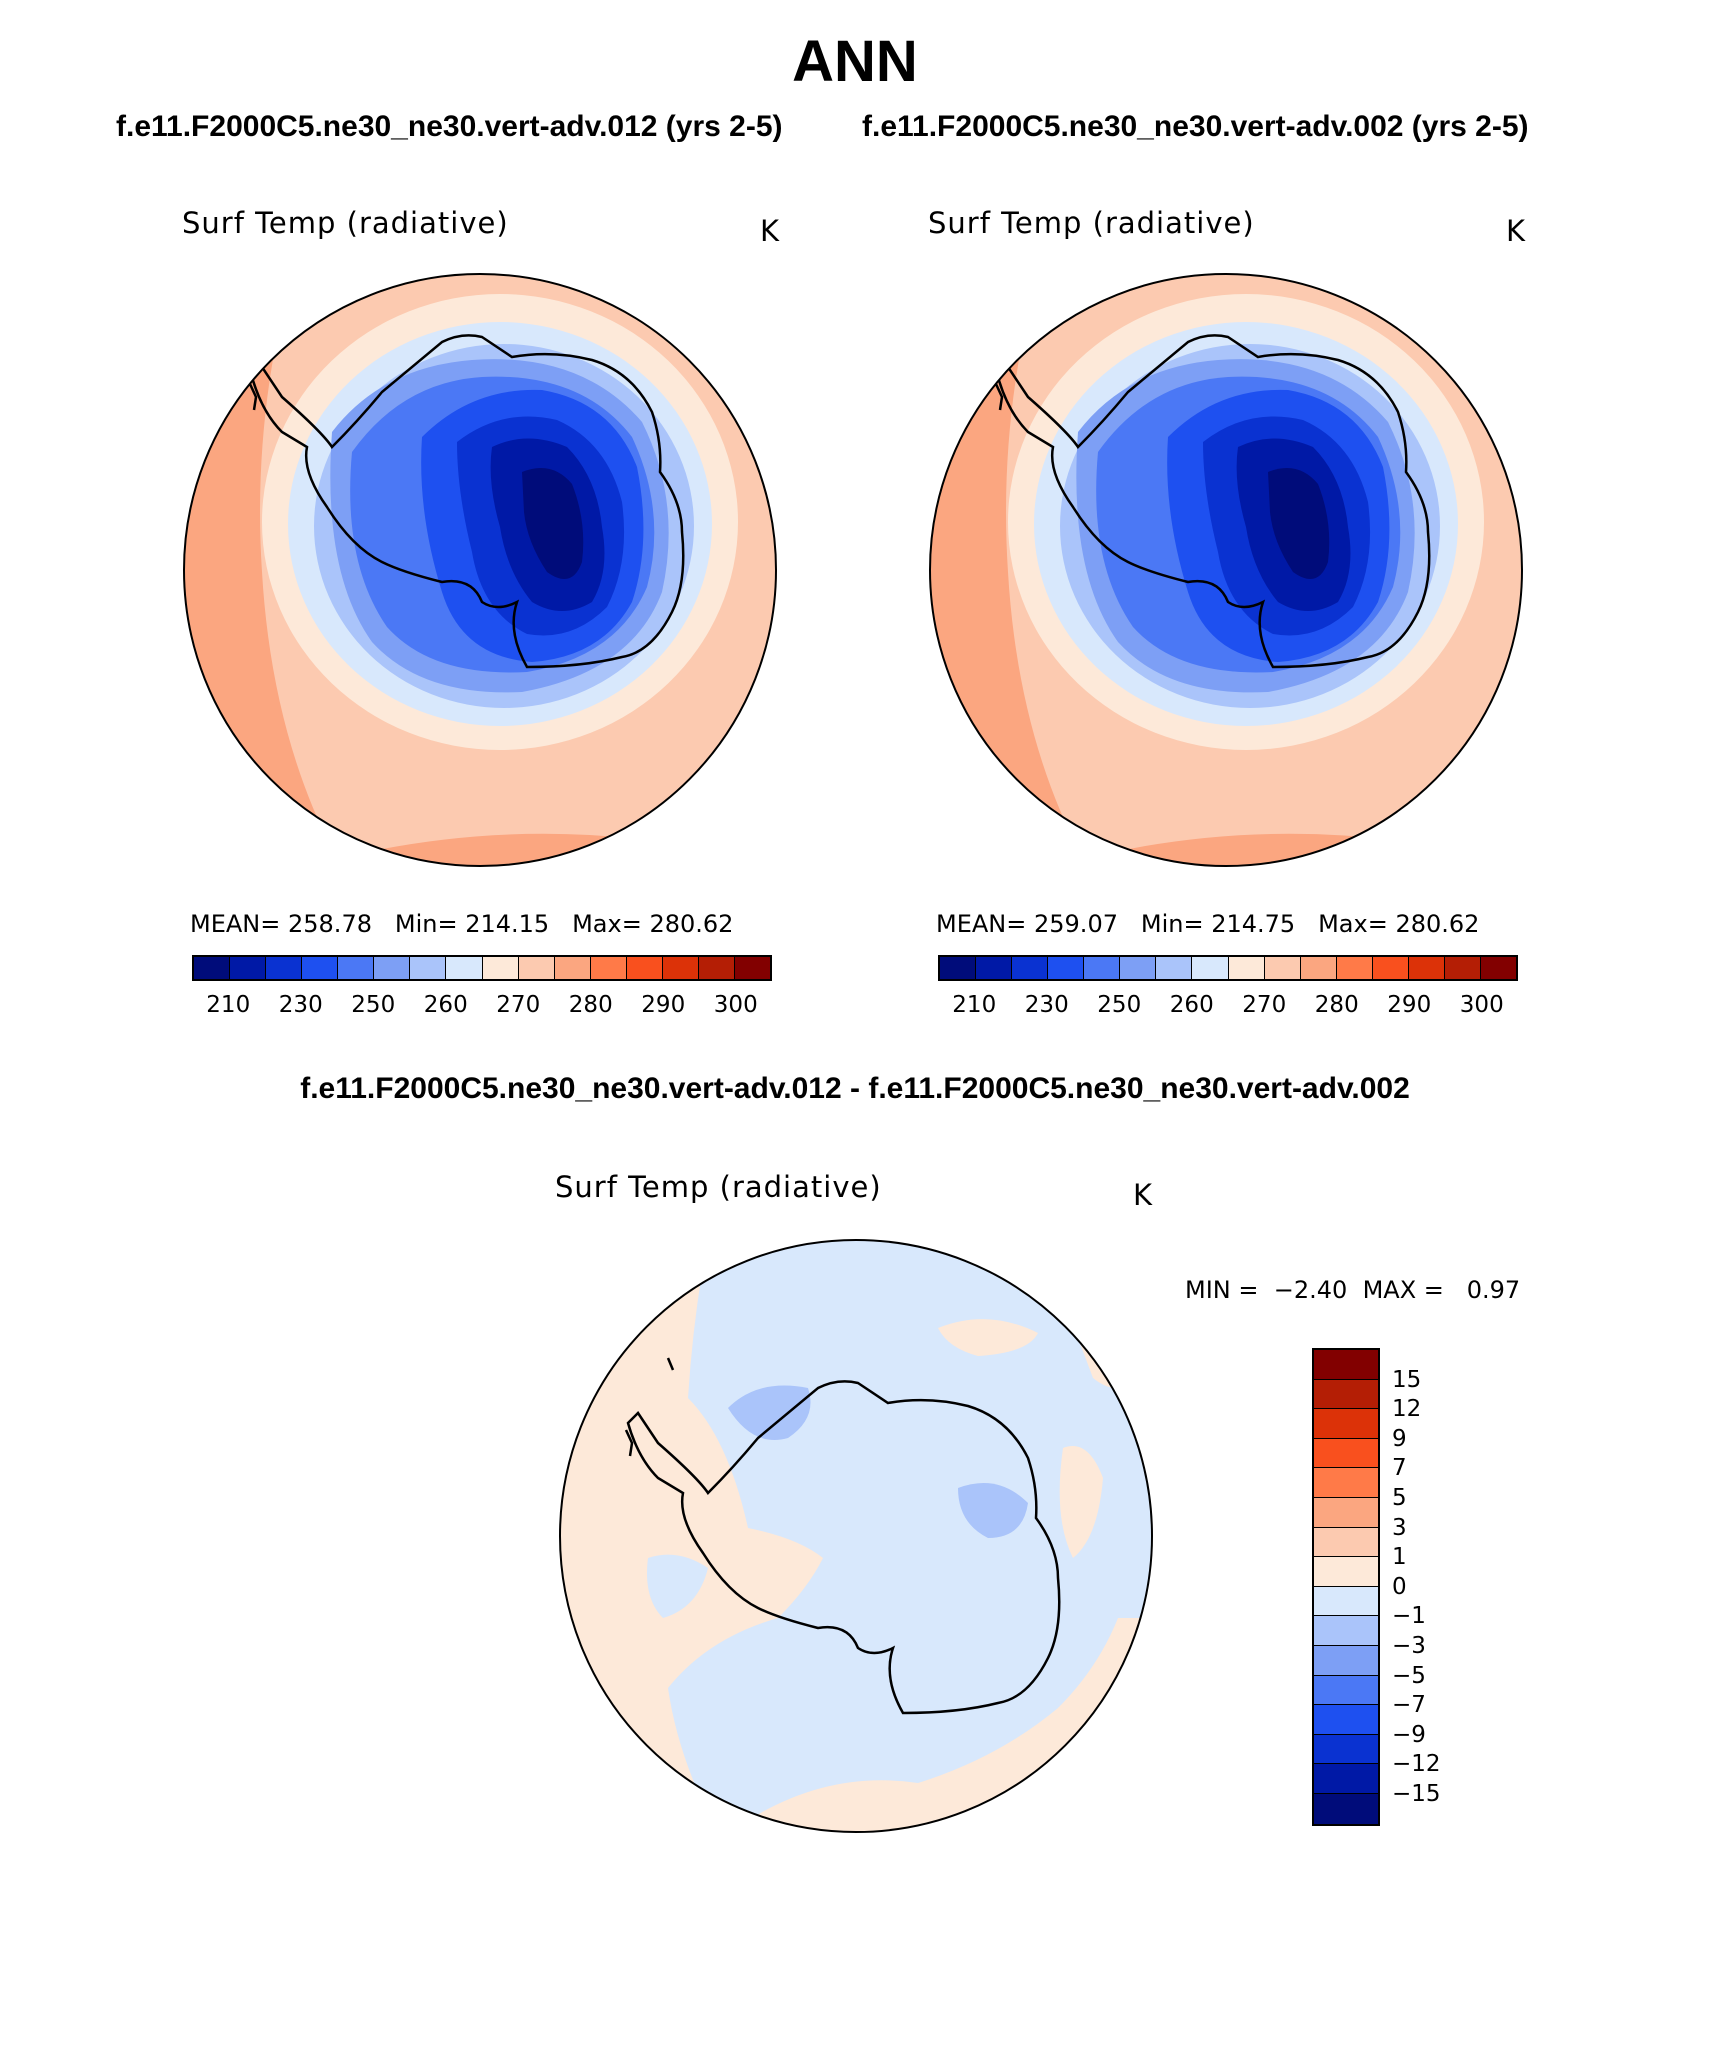  Describe the element at coordinates (1399, 1557) in the screenshot. I see `colorbar-tick-label: 1` at that location.